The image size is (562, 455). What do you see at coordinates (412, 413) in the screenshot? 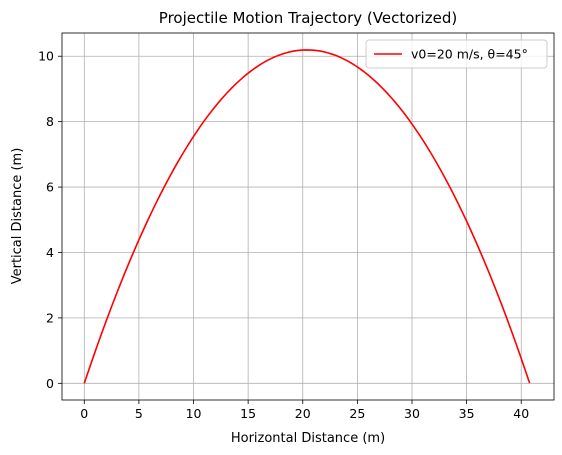
I see `x-tick-label: 30` at bounding box center [412, 413].